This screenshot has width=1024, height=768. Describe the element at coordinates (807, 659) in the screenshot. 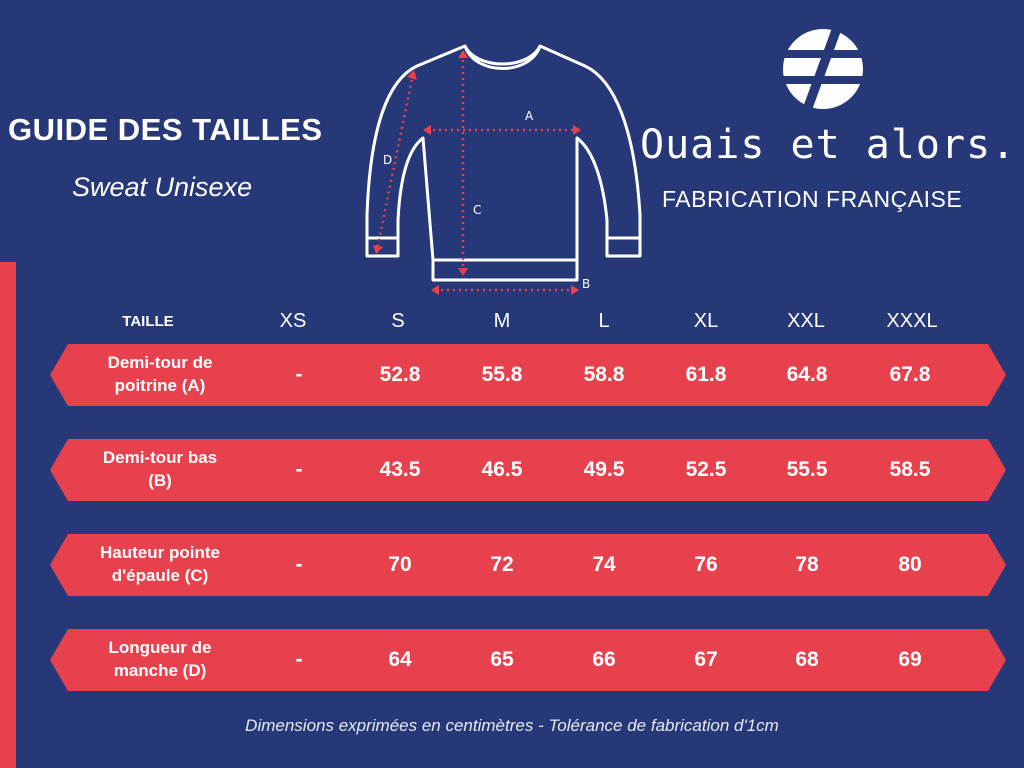

I see `cell-xxl: 68` at that location.